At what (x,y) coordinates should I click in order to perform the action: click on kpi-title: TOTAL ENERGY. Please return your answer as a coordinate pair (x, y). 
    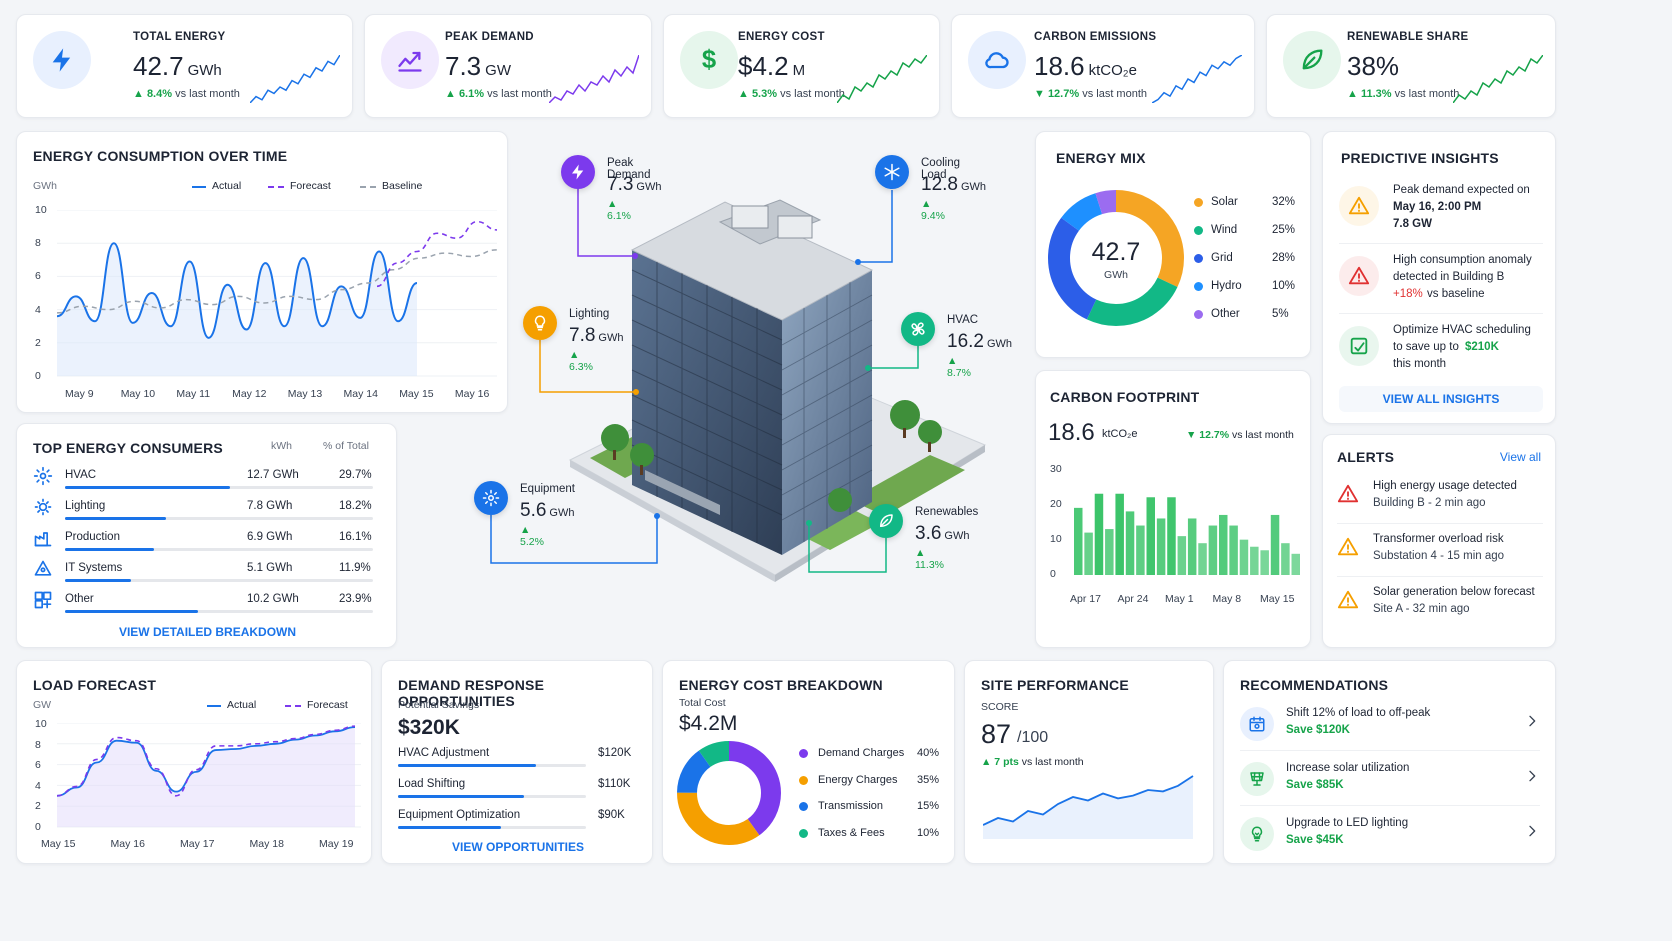
    Looking at the image, I should click on (179, 37).